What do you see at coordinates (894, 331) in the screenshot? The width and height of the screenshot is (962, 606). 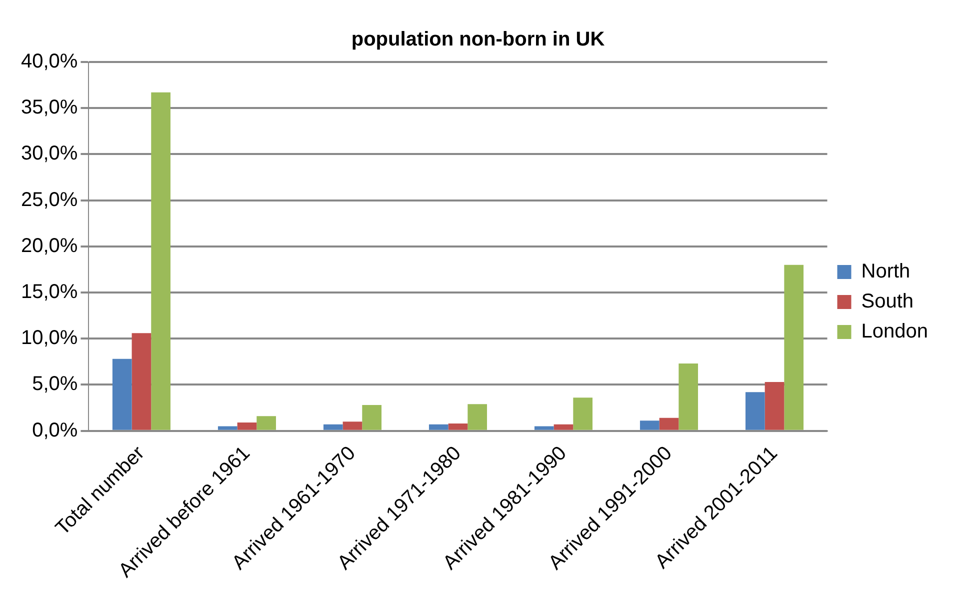 I see `legend-label: London` at bounding box center [894, 331].